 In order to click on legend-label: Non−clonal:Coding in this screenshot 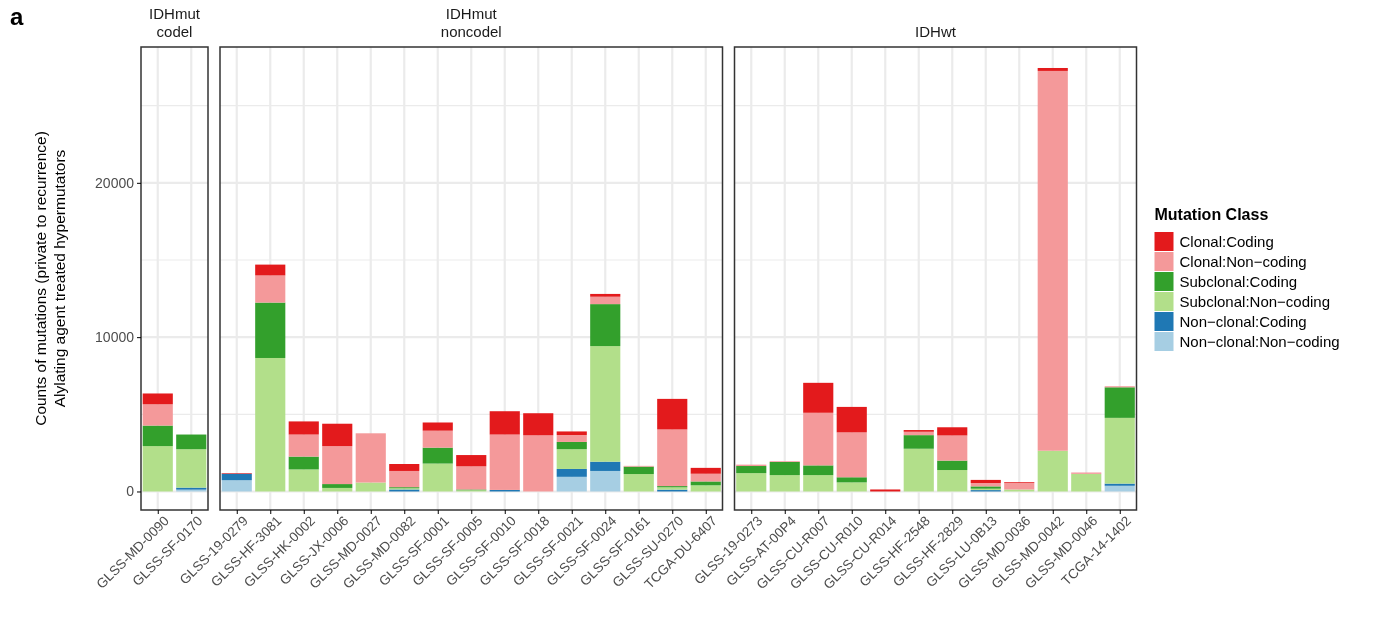, I will do `click(1243, 321)`.